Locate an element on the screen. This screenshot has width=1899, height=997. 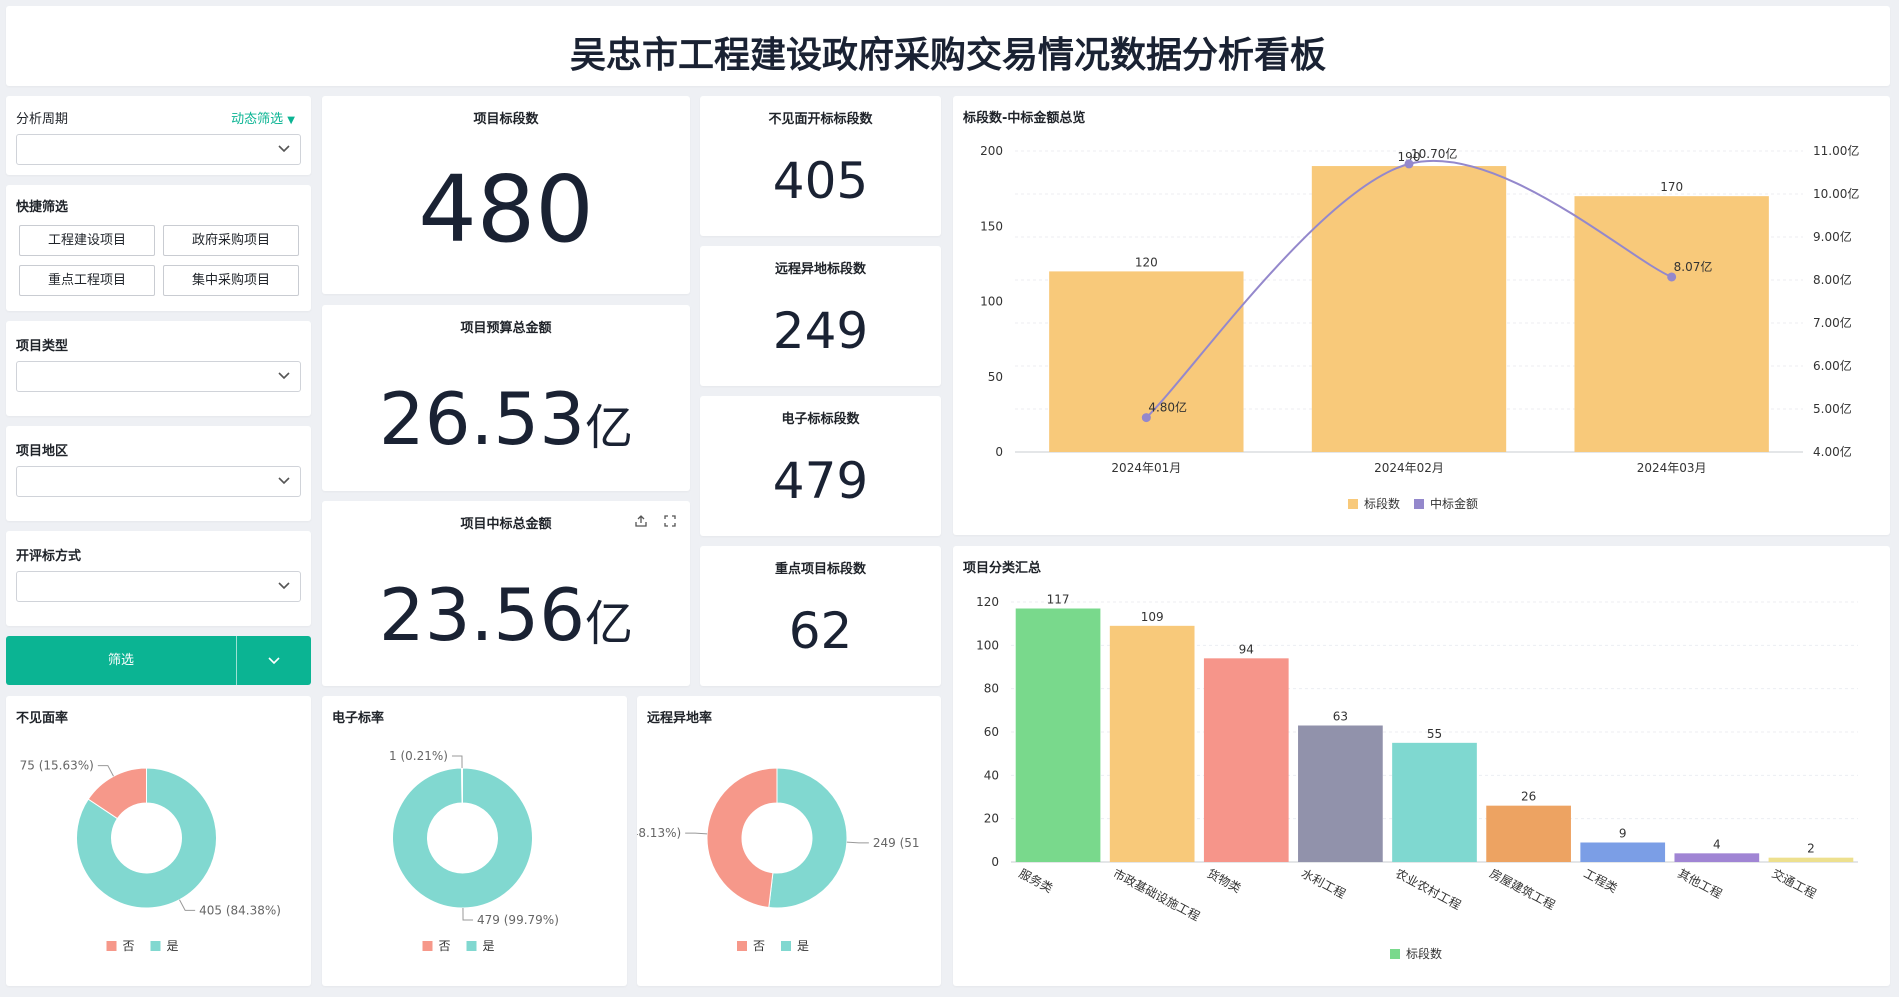
project-type-label: 项目类型 is located at coordinates (42, 346).